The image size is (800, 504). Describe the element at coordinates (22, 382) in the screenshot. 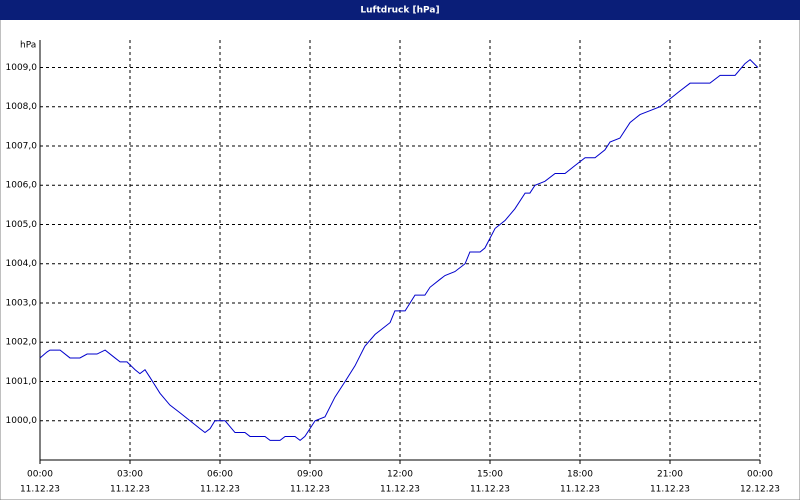

I see `y-tick-label: 1001,0` at that location.